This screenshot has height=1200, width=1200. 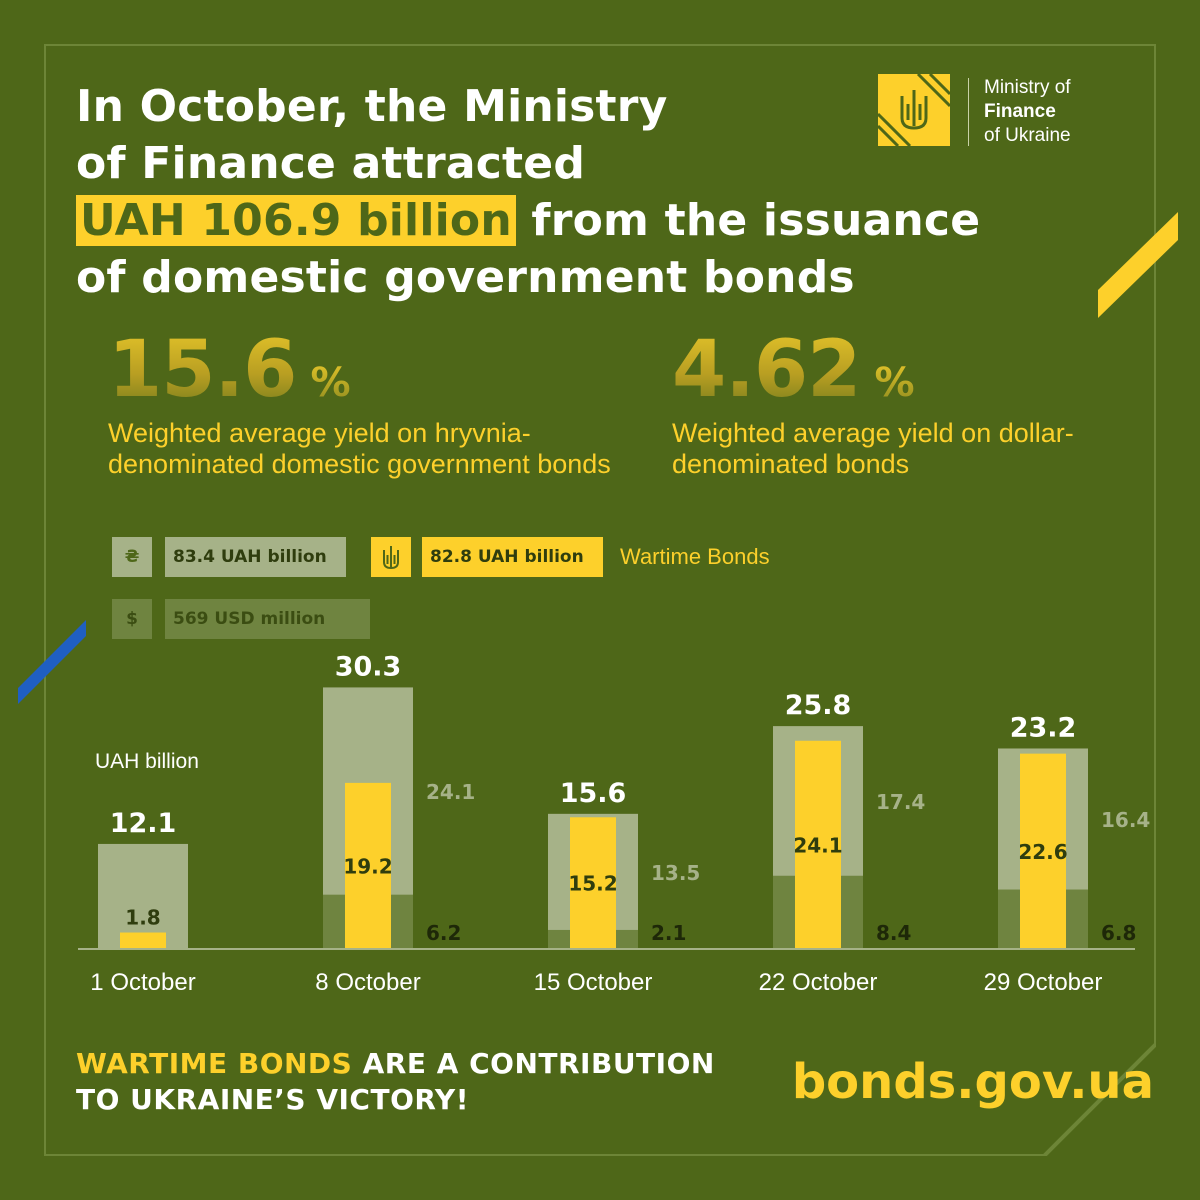 I want to click on wartime-value-label: 24.1, so click(x=817, y=845).